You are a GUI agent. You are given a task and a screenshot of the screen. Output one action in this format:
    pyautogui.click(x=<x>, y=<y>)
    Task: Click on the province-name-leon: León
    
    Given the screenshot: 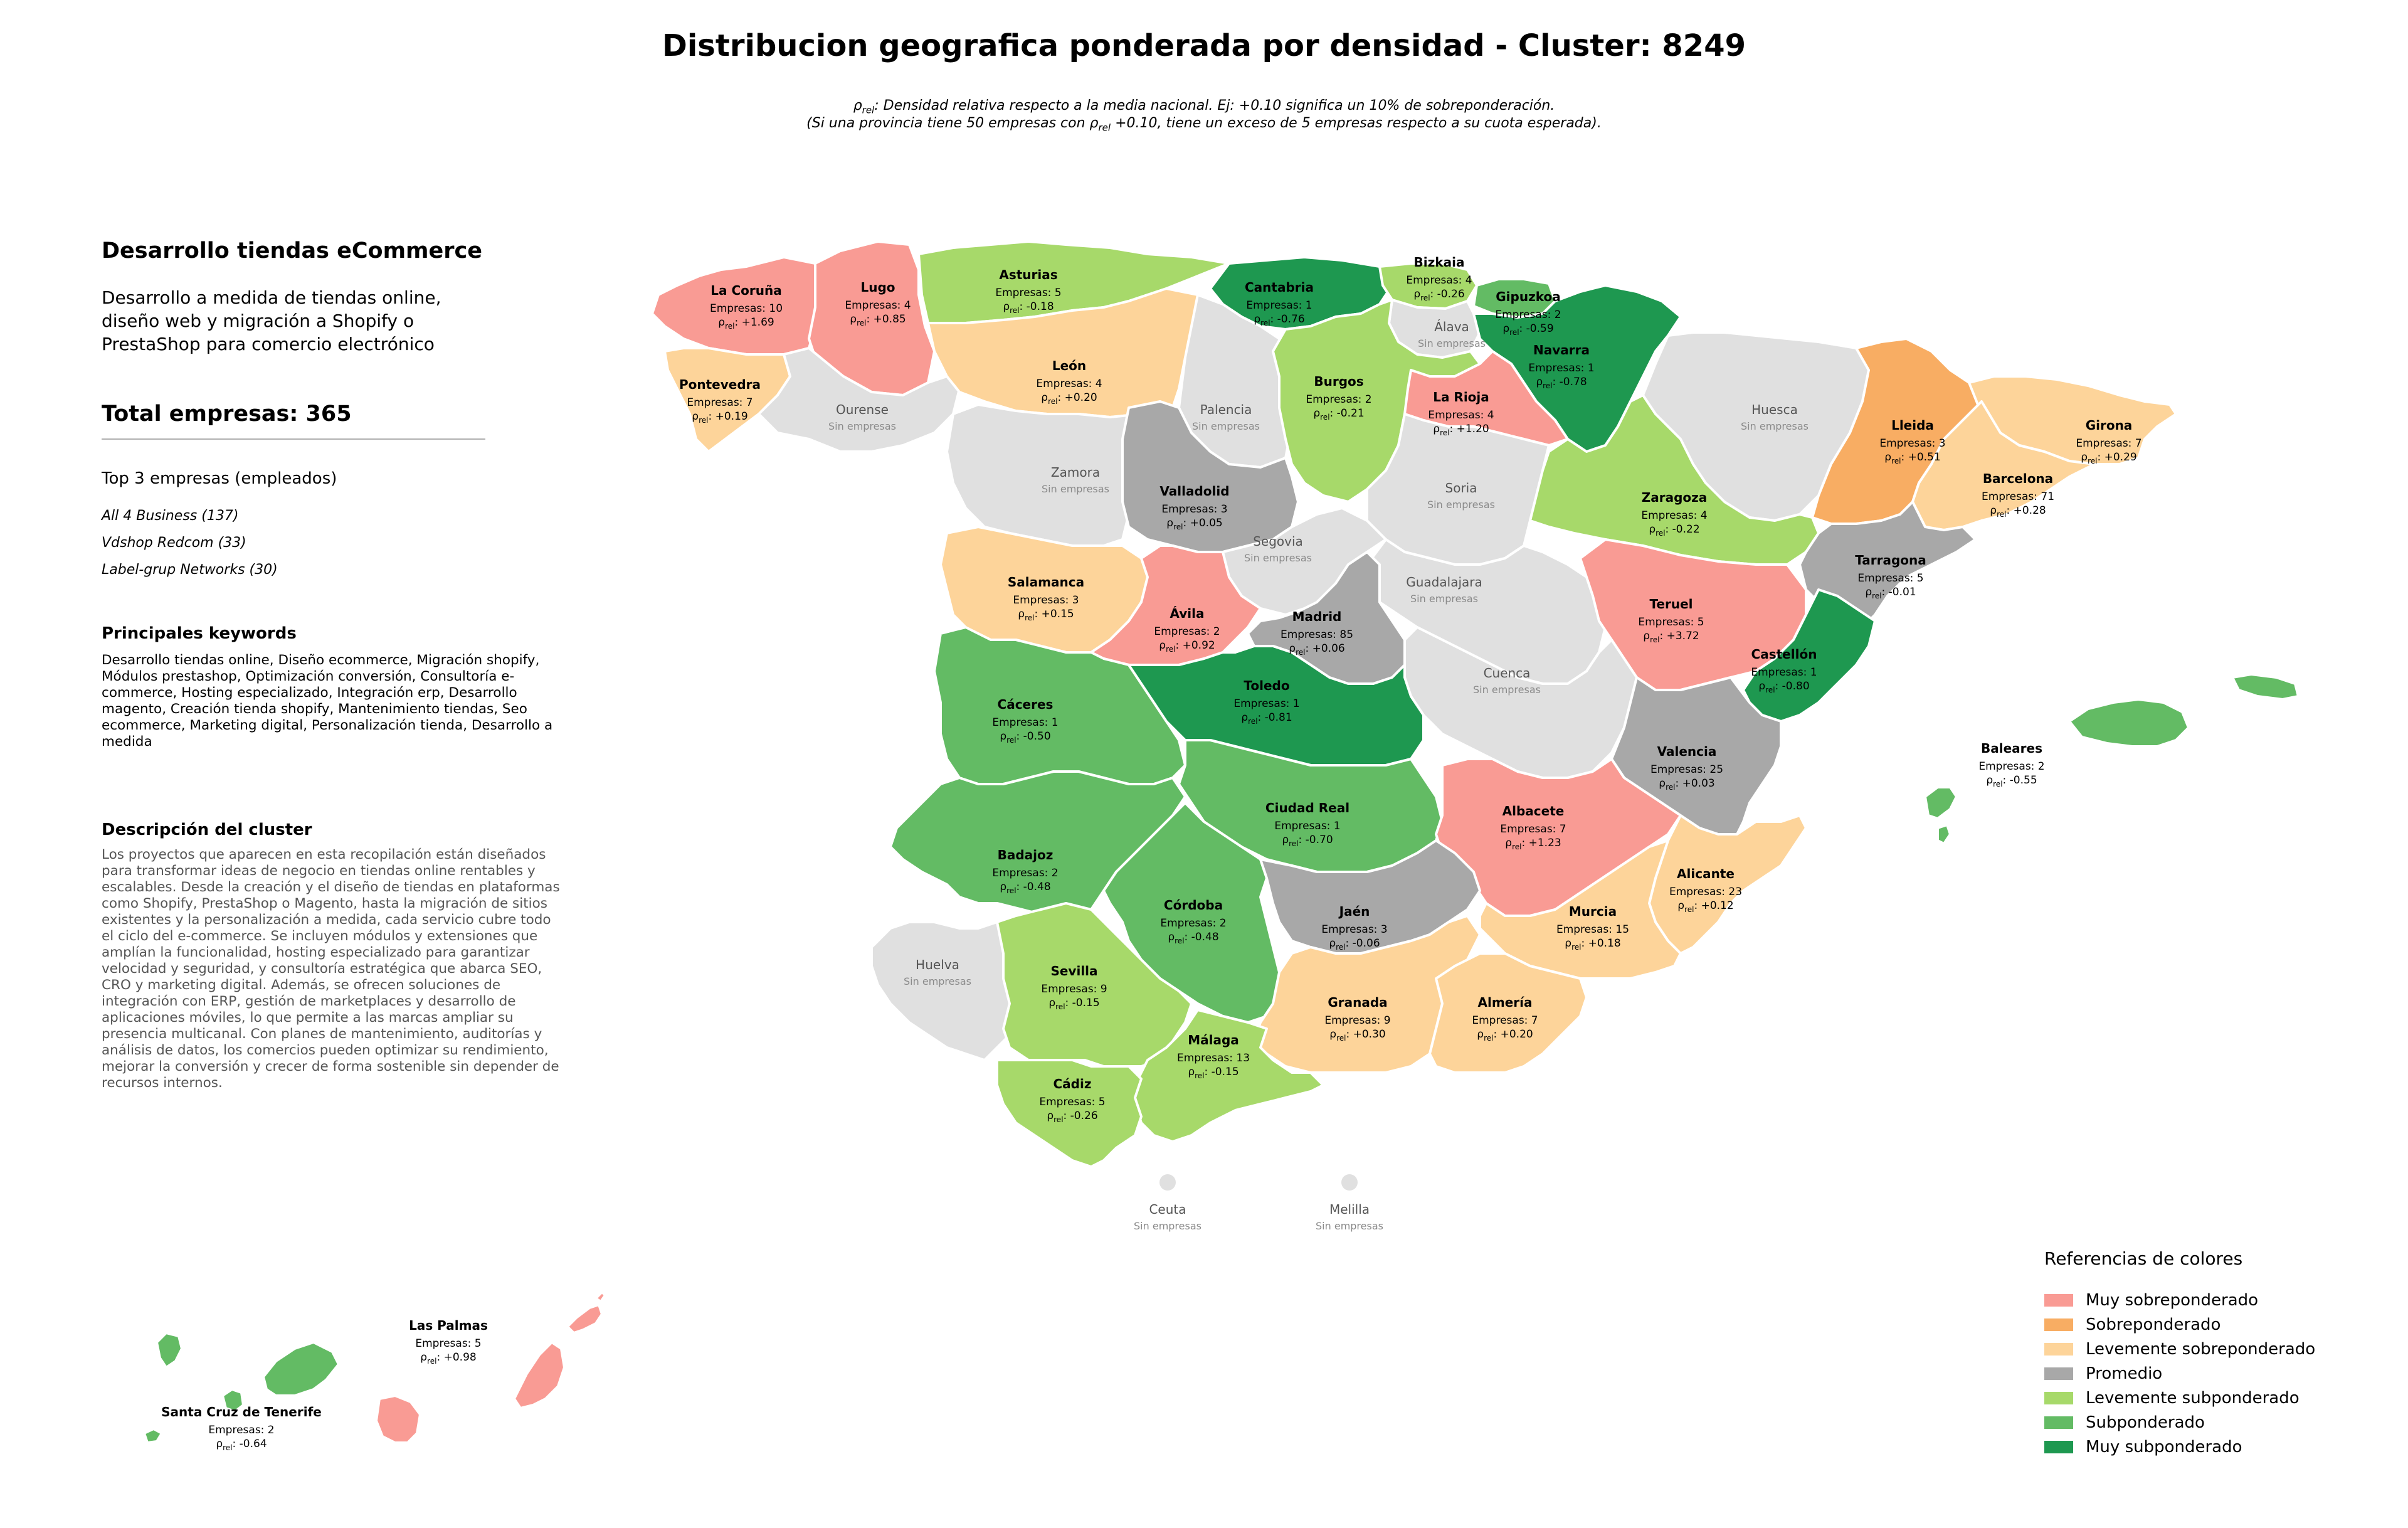 What is the action you would take?
    pyautogui.click(x=1069, y=365)
    